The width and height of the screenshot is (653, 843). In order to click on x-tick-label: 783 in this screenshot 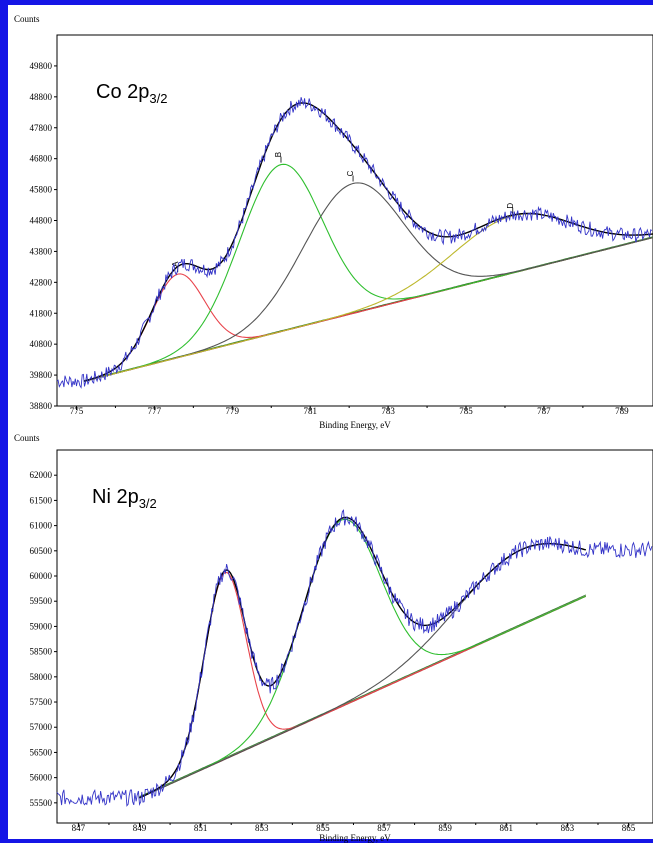, I will do `click(388, 411)`.